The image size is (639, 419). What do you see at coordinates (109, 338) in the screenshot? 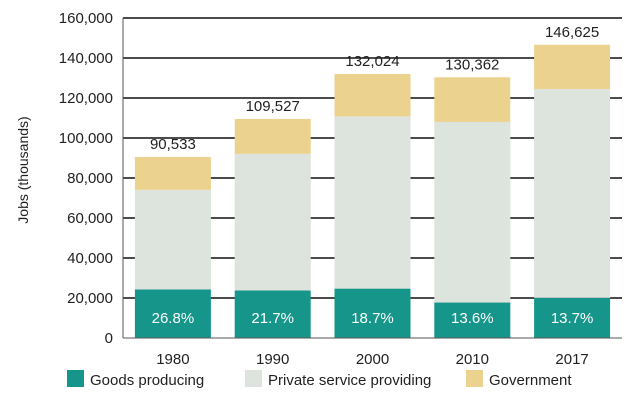
I see `y-tick-label: 0` at bounding box center [109, 338].